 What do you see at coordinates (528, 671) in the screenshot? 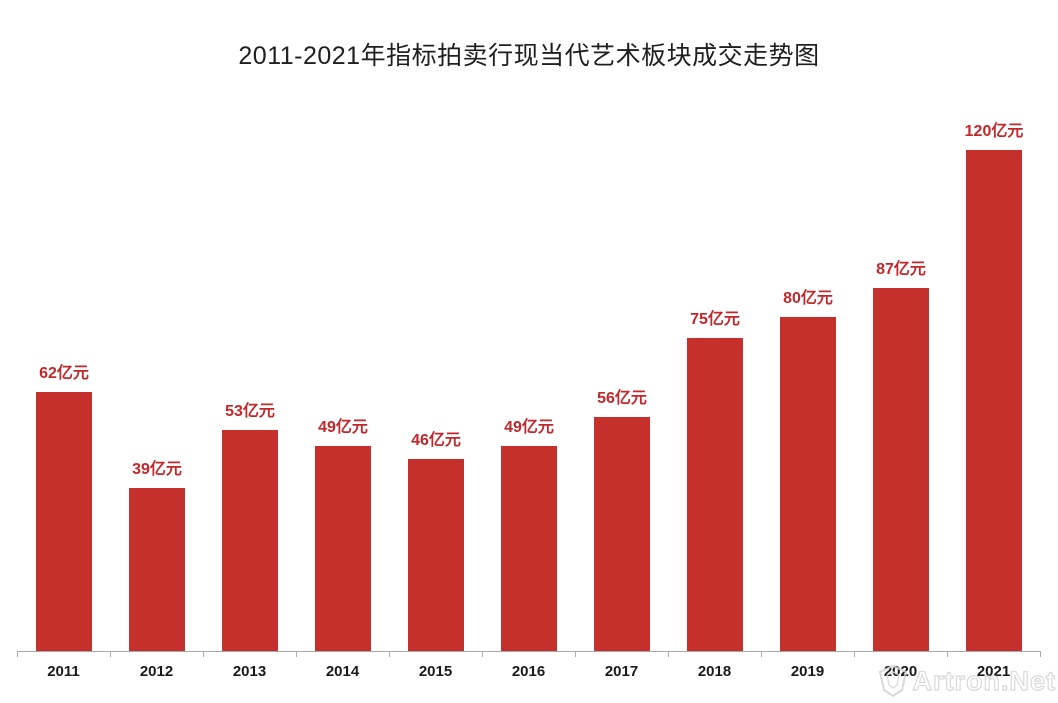
I see `x-axis-label-2016: 2016` at bounding box center [528, 671].